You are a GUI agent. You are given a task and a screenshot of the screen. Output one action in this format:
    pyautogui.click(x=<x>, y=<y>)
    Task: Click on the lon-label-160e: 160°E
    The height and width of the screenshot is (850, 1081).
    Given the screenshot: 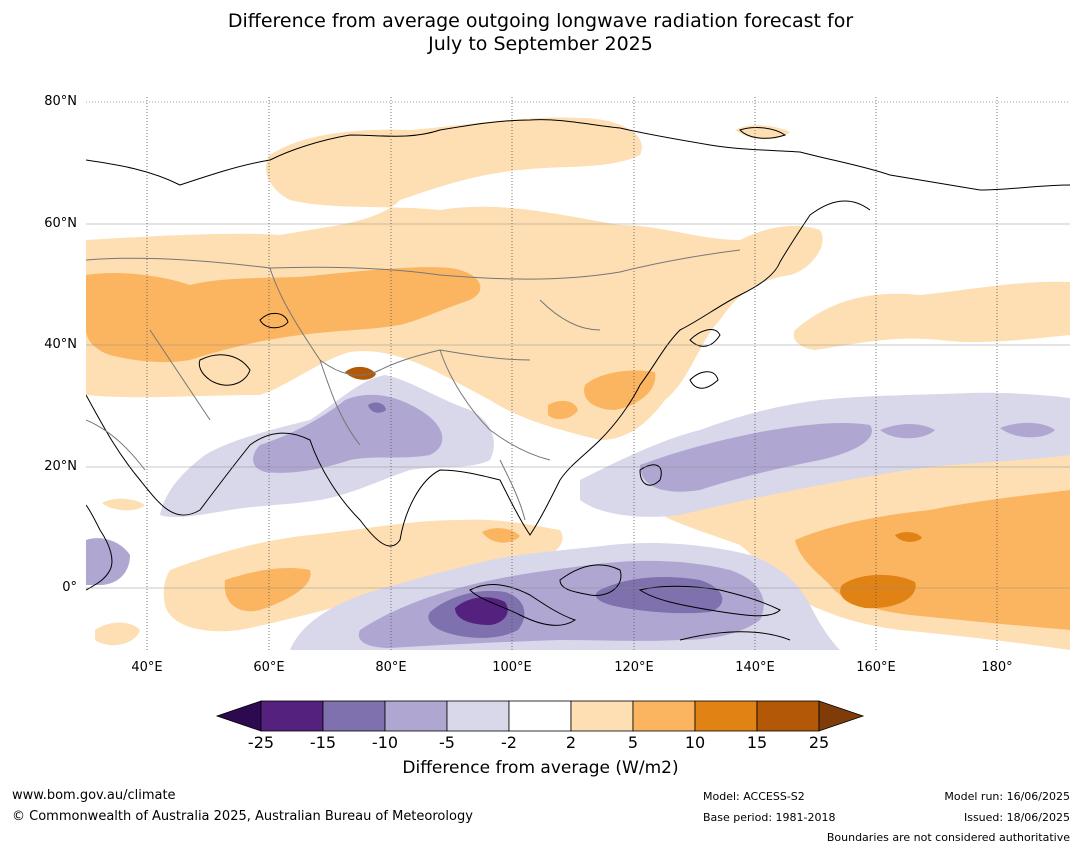 What is the action you would take?
    pyautogui.click(x=876, y=667)
    